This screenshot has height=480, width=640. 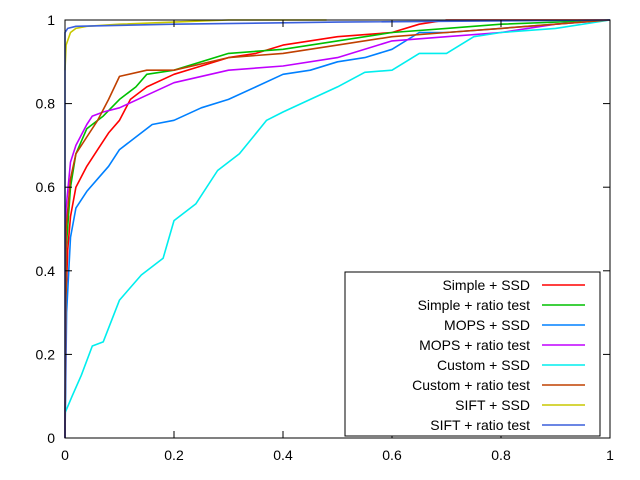 What do you see at coordinates (492, 405) in the screenshot?
I see `legend-label: SIFT + SSD` at bounding box center [492, 405].